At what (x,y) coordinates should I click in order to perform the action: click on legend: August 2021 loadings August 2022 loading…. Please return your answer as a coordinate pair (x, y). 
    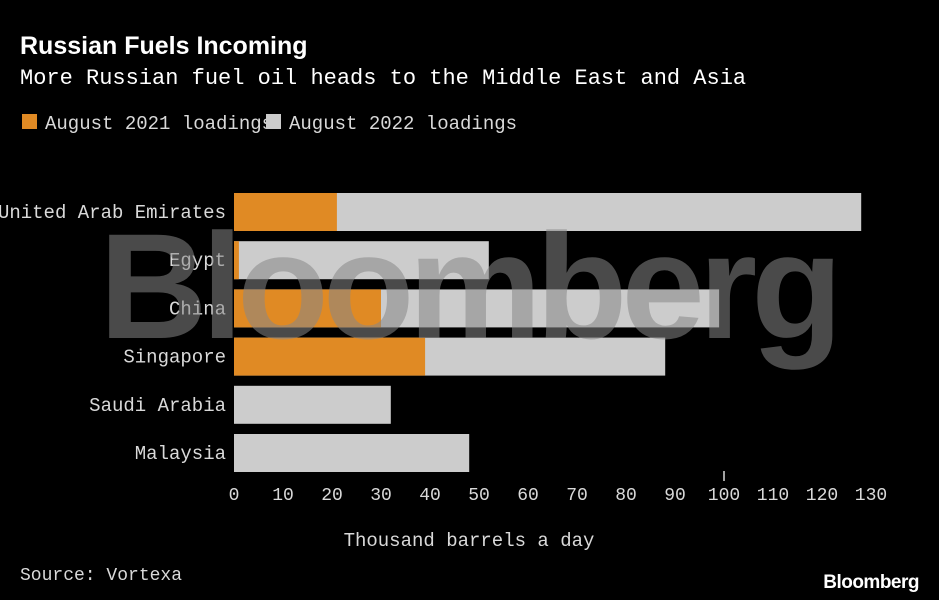
    Looking at the image, I should click on (269, 124).